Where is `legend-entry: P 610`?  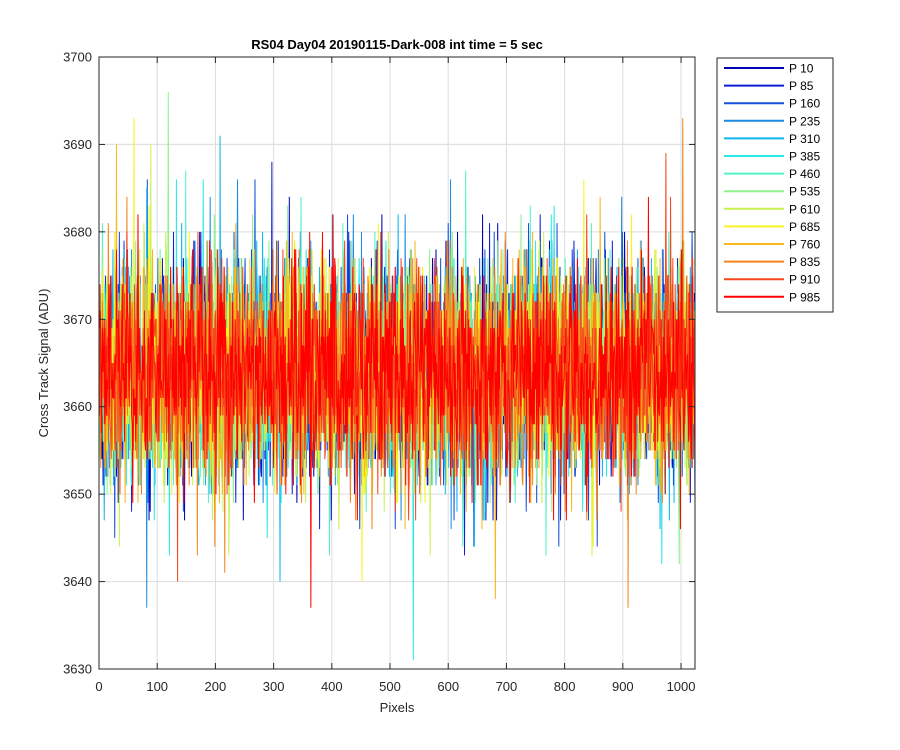 legend-entry: P 610 is located at coordinates (772, 209).